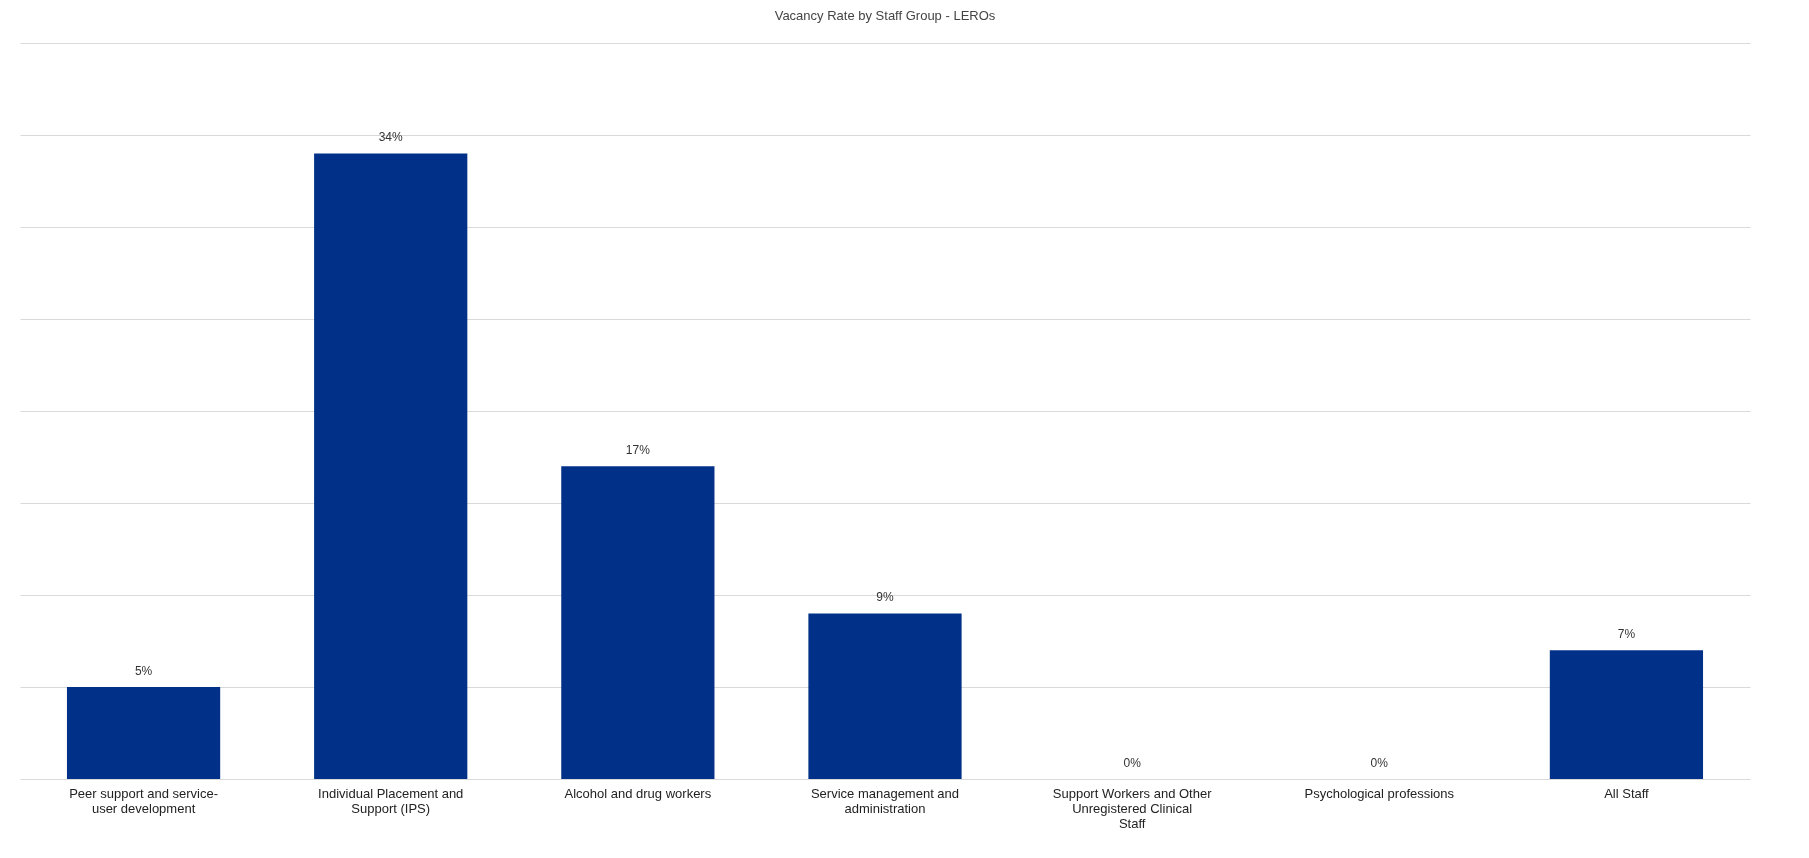 This screenshot has height=858, width=1809. What do you see at coordinates (1132, 808) in the screenshot?
I see `x-tick-label: Support Workers and Other Unregistered Clinical Staff` at bounding box center [1132, 808].